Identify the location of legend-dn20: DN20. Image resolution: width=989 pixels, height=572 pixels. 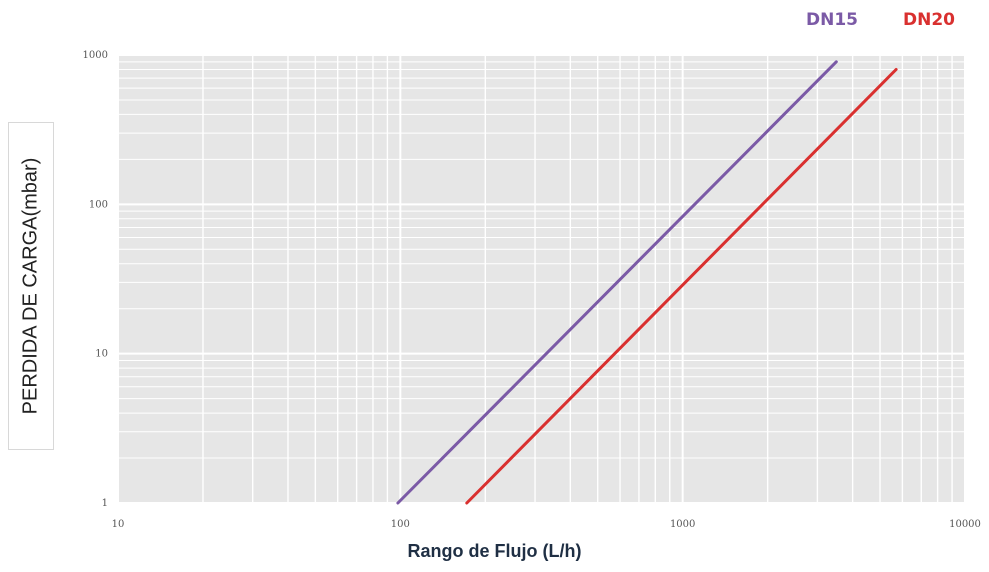
(929, 20).